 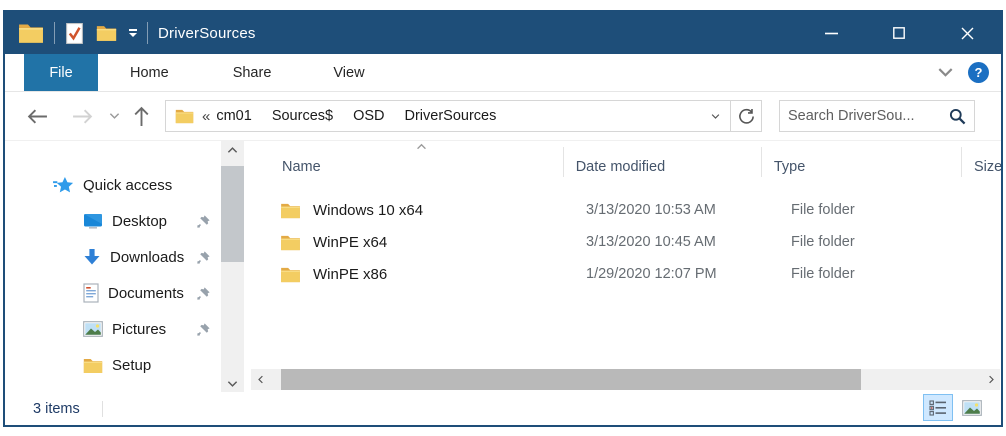 I want to click on back-button, so click(x=37, y=116).